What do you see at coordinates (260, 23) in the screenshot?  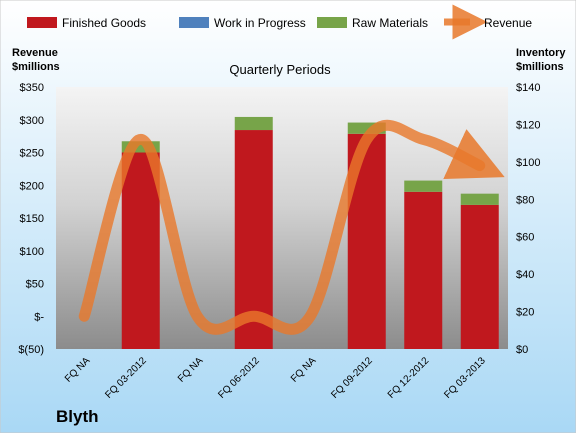 I see `legend-label: Work in Progress` at bounding box center [260, 23].